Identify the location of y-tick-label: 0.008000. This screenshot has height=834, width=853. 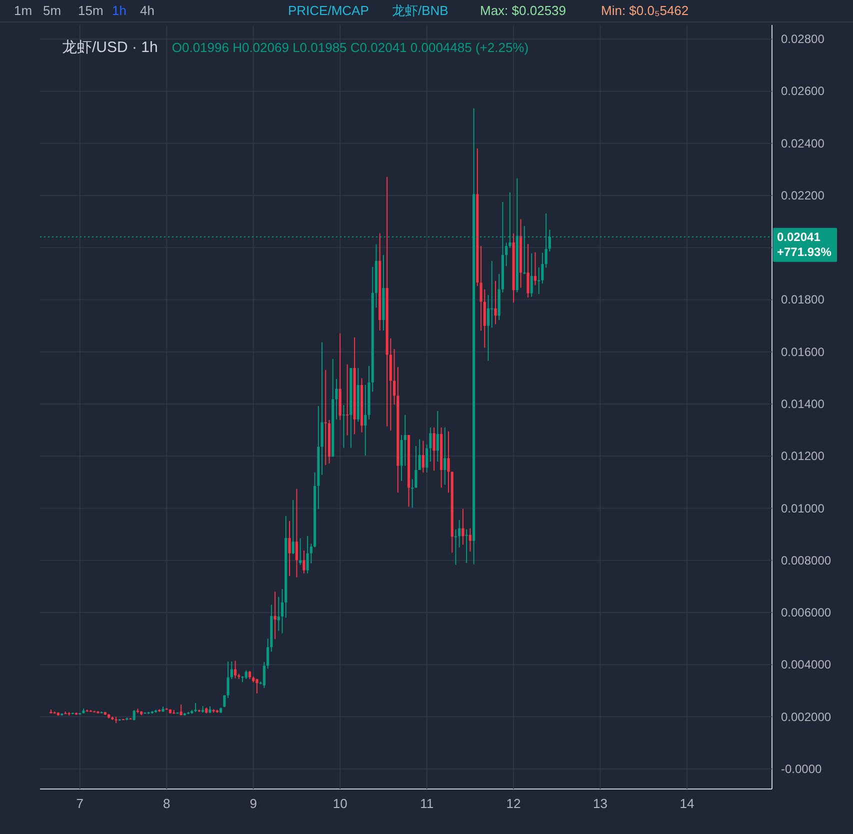
(806, 560).